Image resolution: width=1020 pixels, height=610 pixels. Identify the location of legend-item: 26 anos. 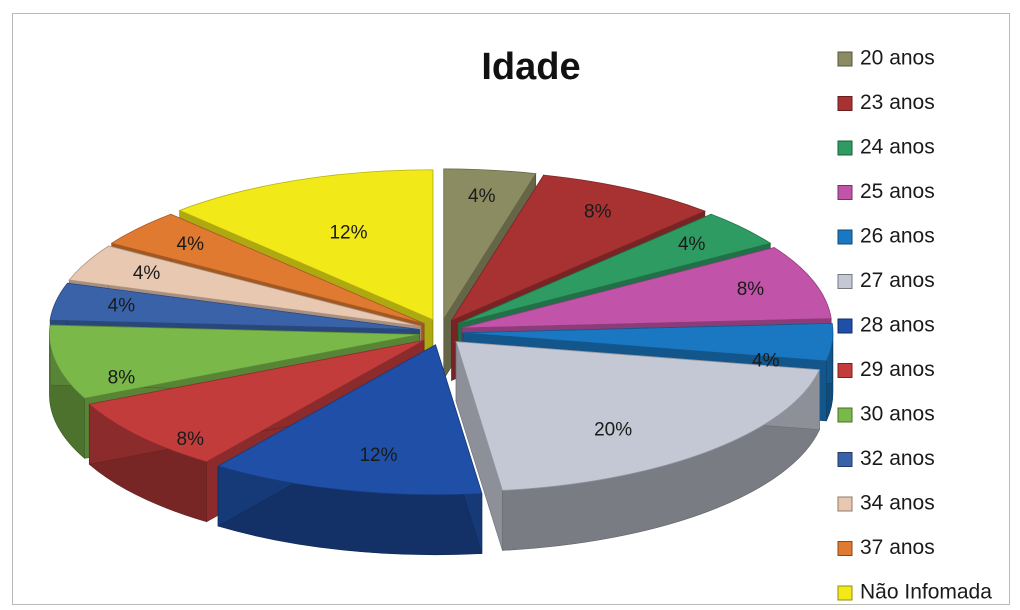
(886, 236).